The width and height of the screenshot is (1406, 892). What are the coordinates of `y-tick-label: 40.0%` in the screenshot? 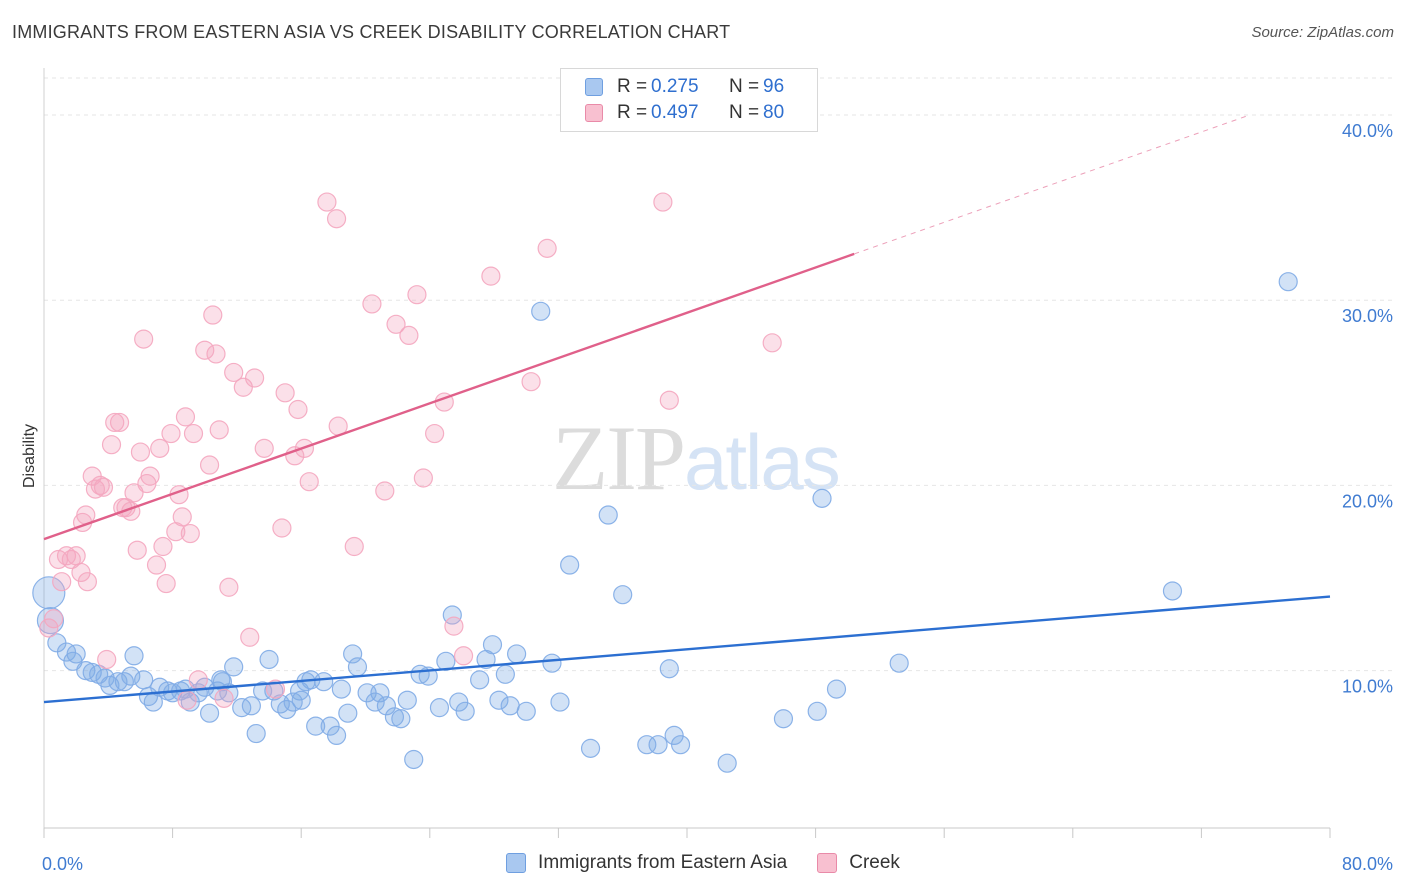 It's located at (1367, 131).